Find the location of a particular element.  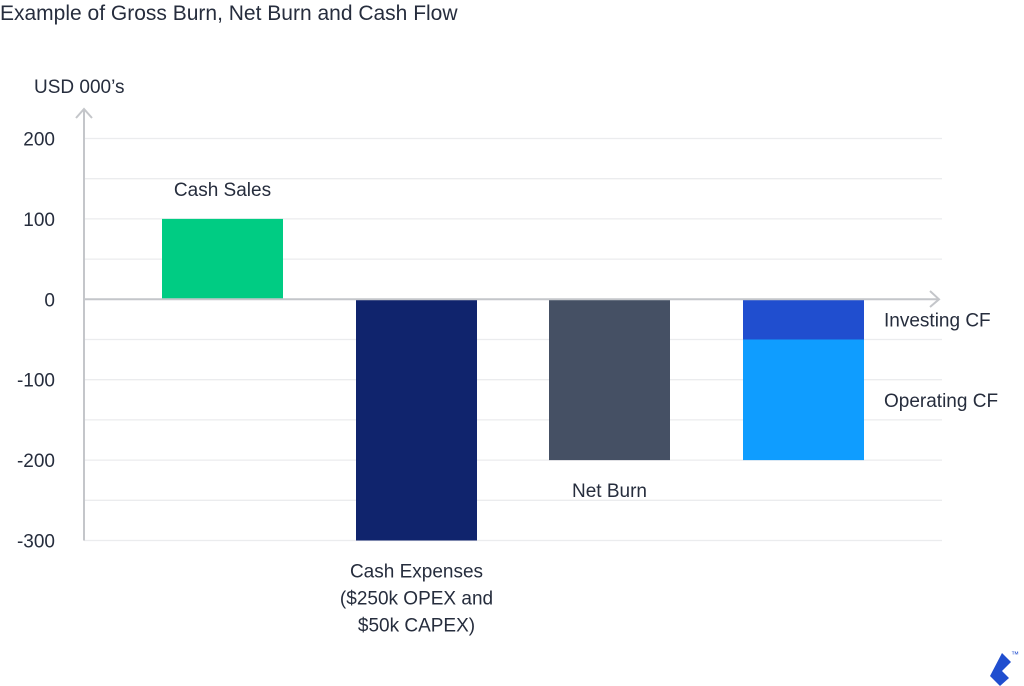

bar-net-burn is located at coordinates (609, 380).